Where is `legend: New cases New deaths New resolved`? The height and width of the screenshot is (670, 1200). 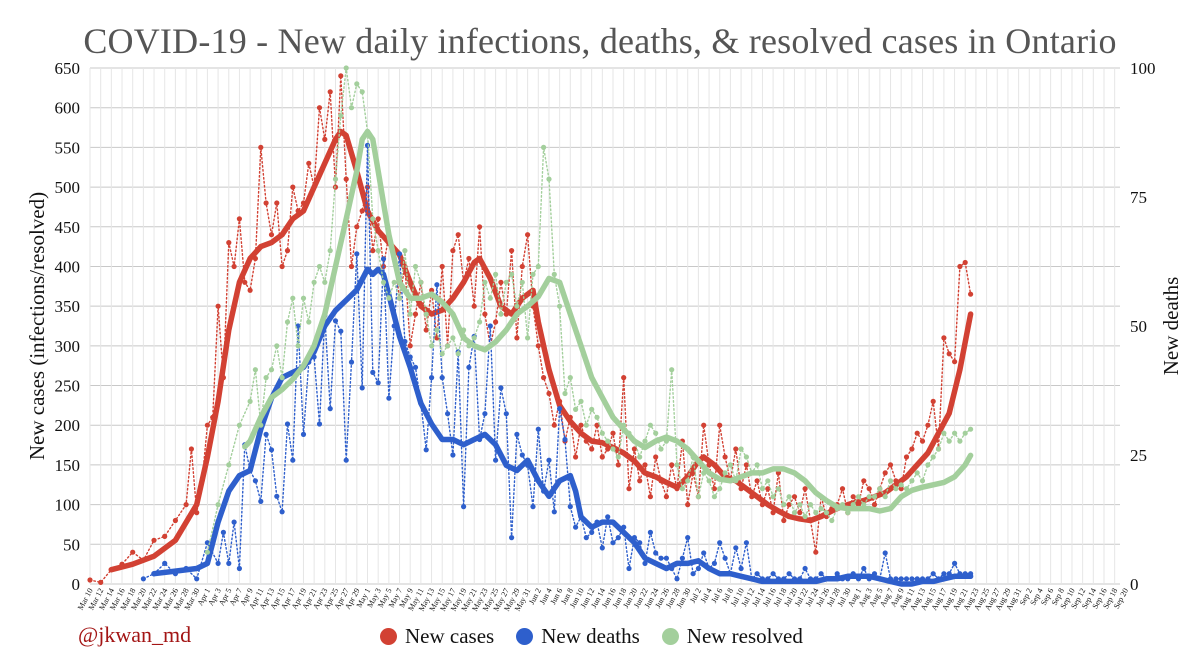
legend: New cases New deaths New resolved is located at coordinates (602, 636).